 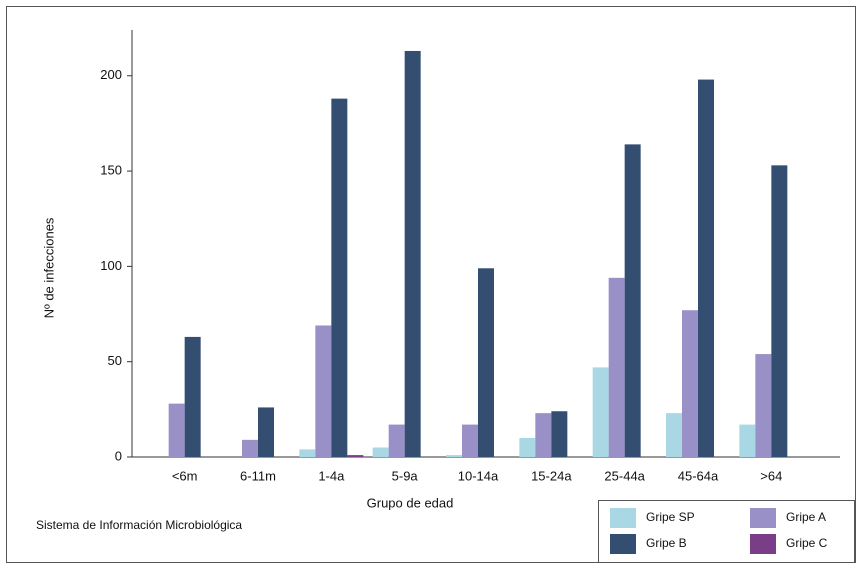 I want to click on x-tick-label: 6-11m, so click(x=258, y=475).